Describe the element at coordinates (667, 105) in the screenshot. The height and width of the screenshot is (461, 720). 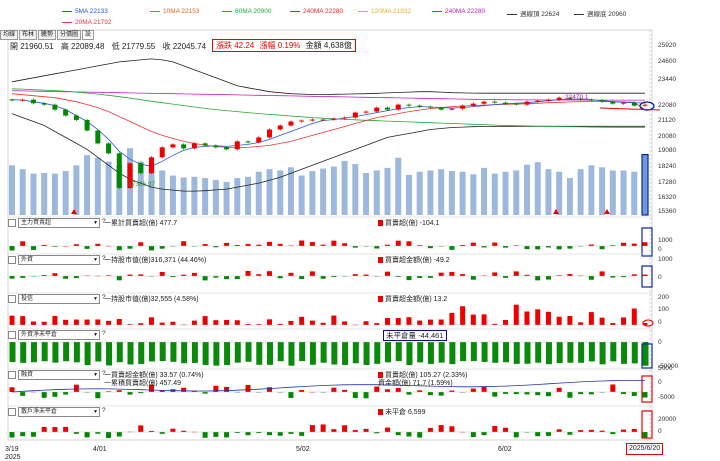
I see `price-tick-3: 22080` at that location.